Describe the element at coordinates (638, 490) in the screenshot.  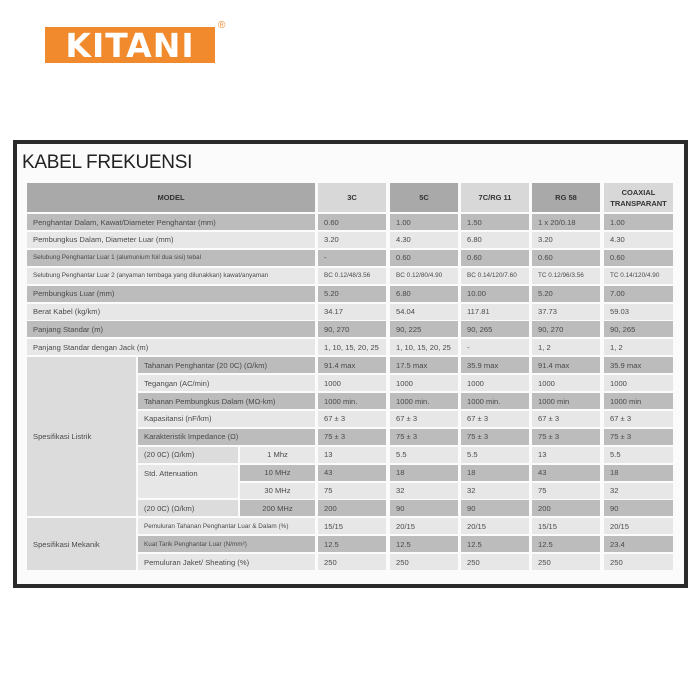
I see `table-cell: 32` at that location.